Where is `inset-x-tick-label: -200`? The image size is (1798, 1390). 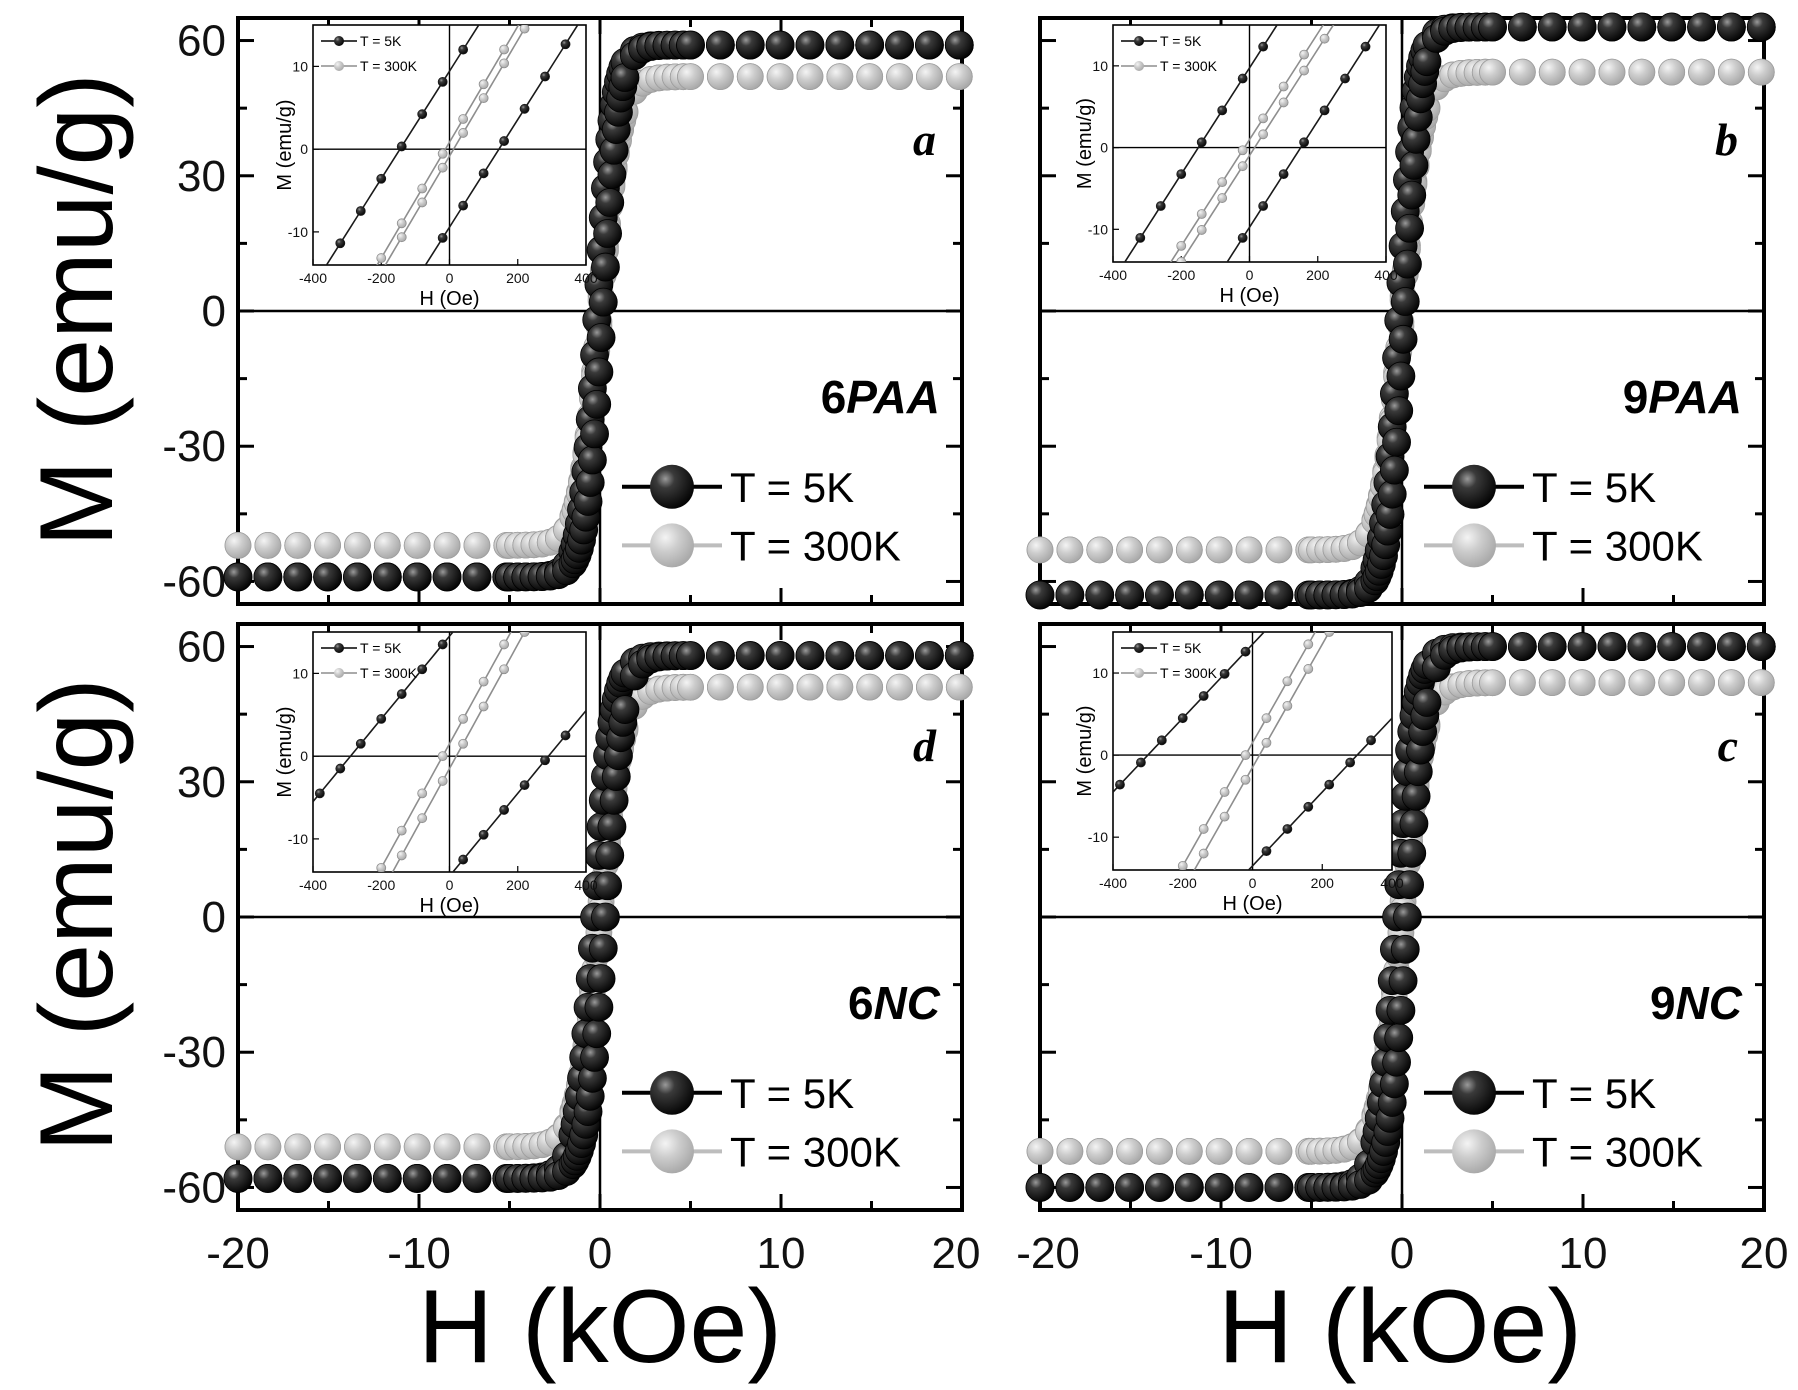
inset-x-tick-label: -200 is located at coordinates (1183, 883).